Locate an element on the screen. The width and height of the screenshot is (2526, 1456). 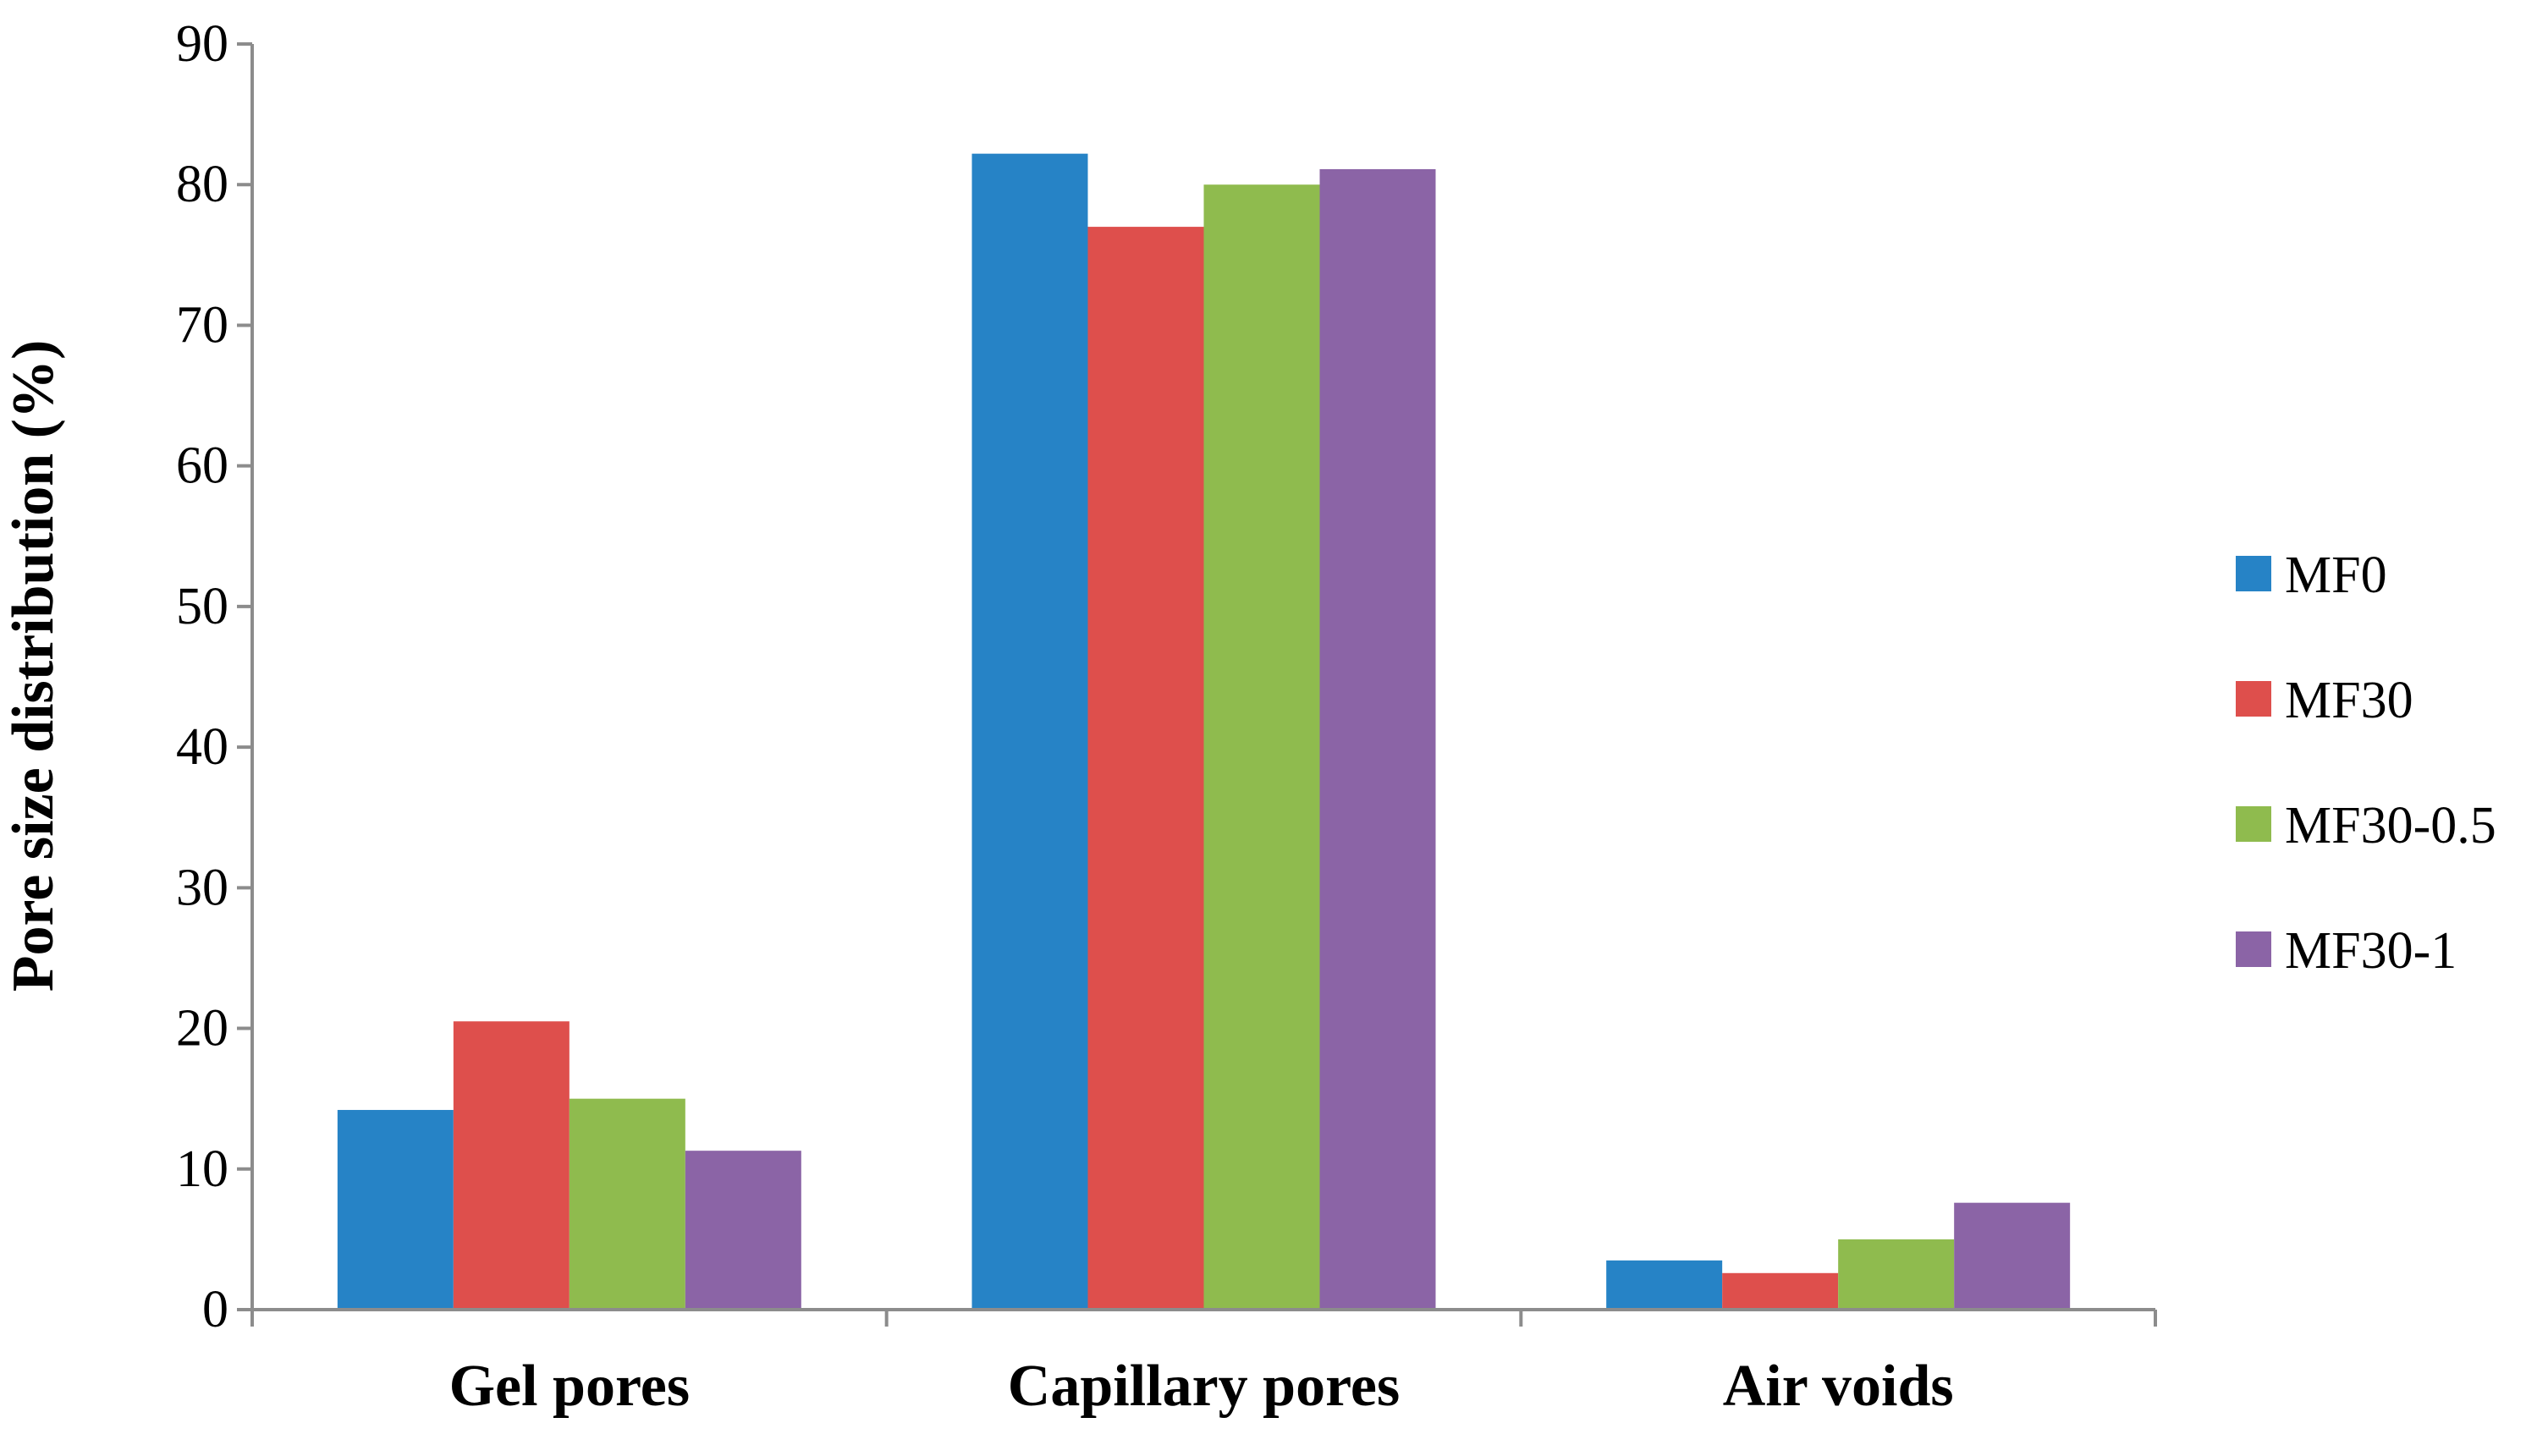
x-tick-label: Capillary pores is located at coordinates (1204, 1387).